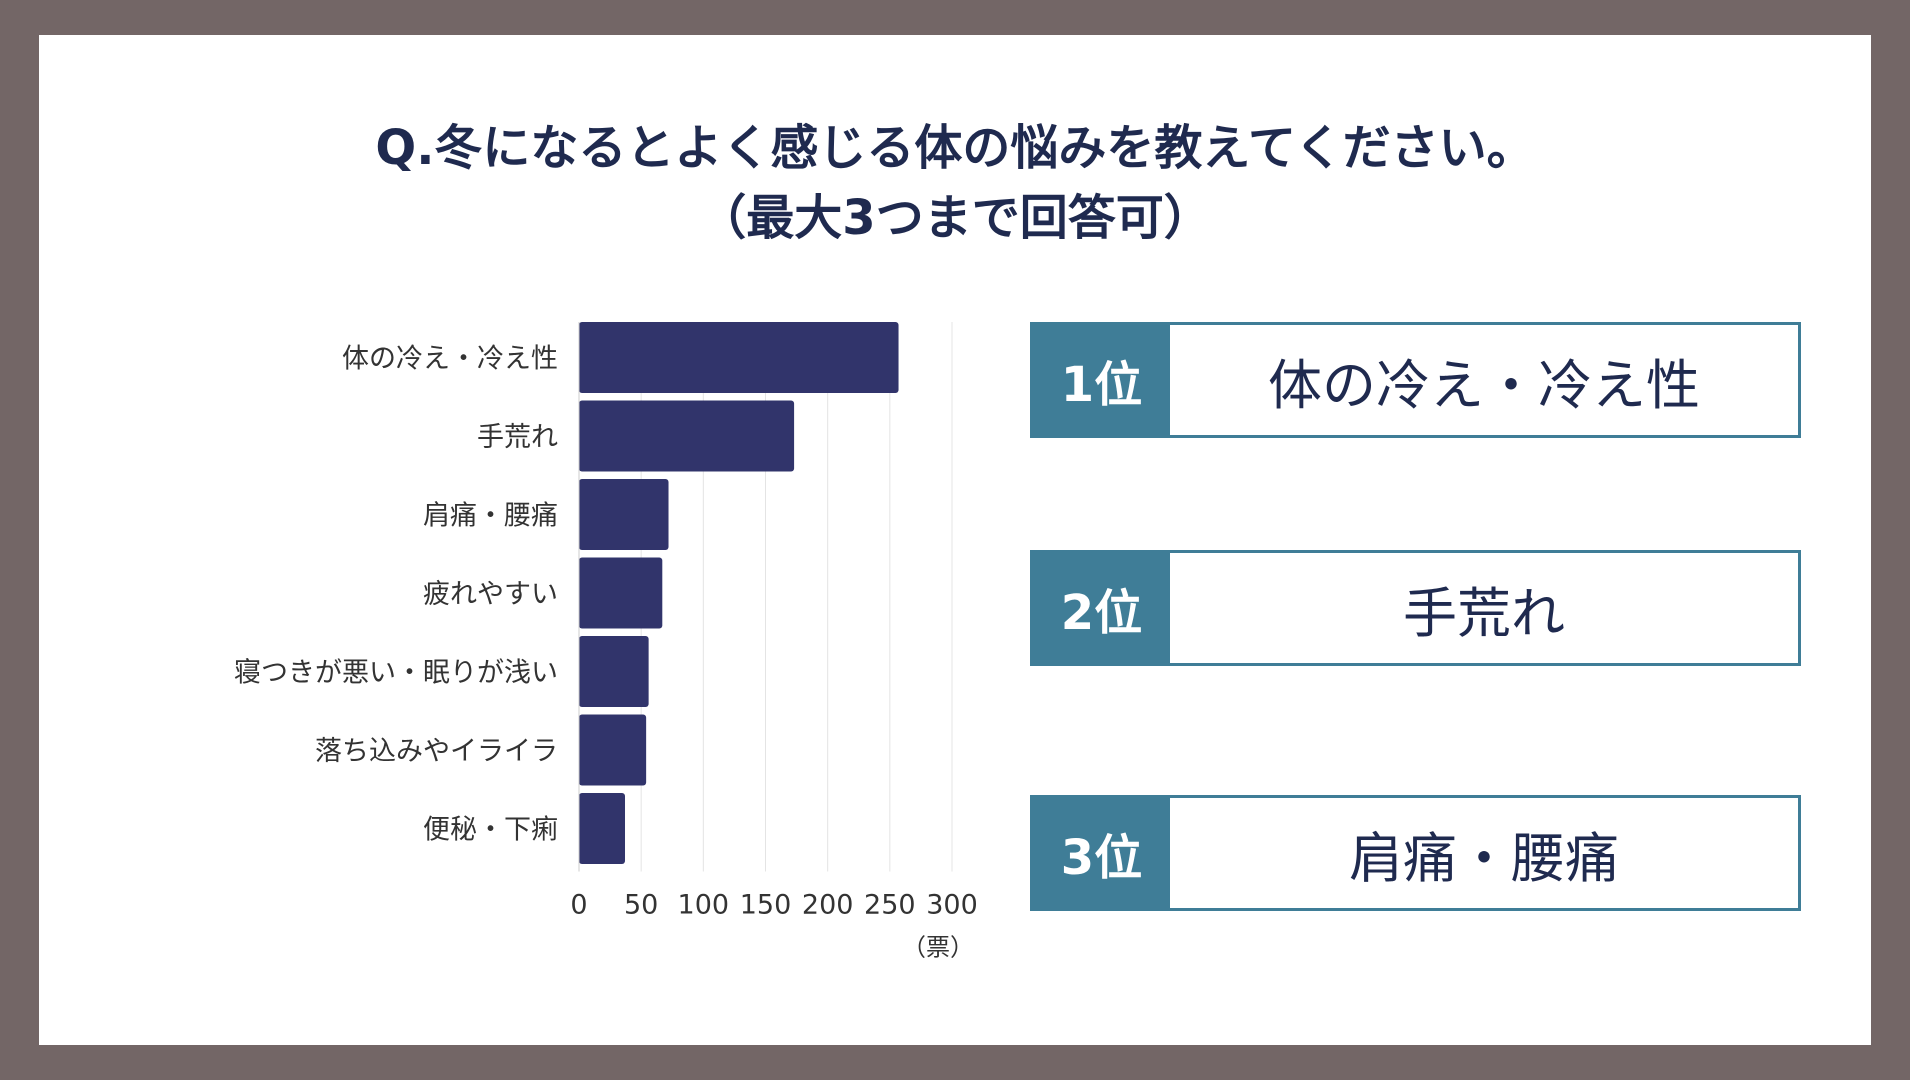  What do you see at coordinates (1101, 380) in the screenshot?
I see `rank-1-label: 1位` at bounding box center [1101, 380].